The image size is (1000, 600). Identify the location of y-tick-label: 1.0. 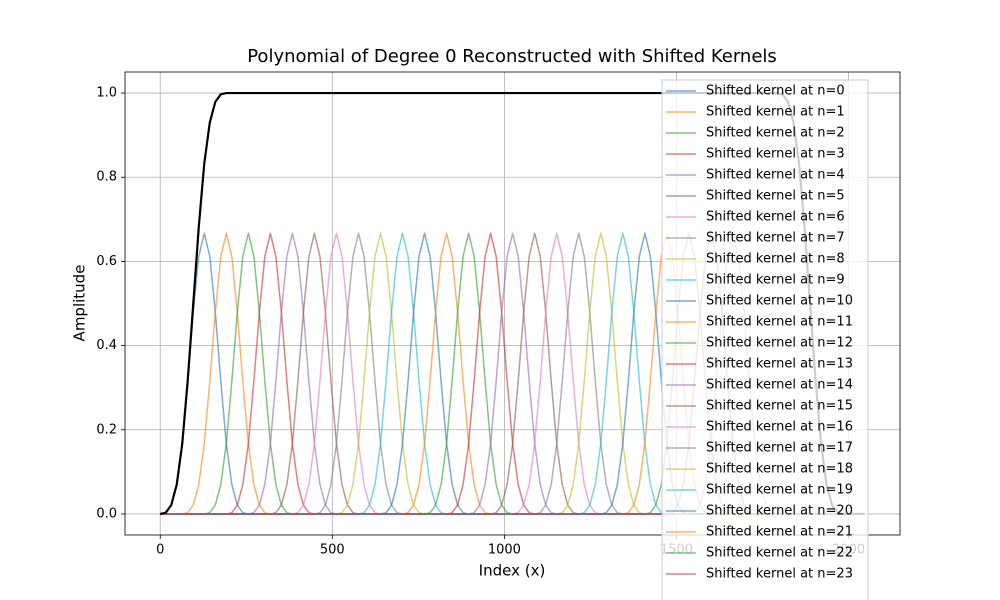
(106, 93).